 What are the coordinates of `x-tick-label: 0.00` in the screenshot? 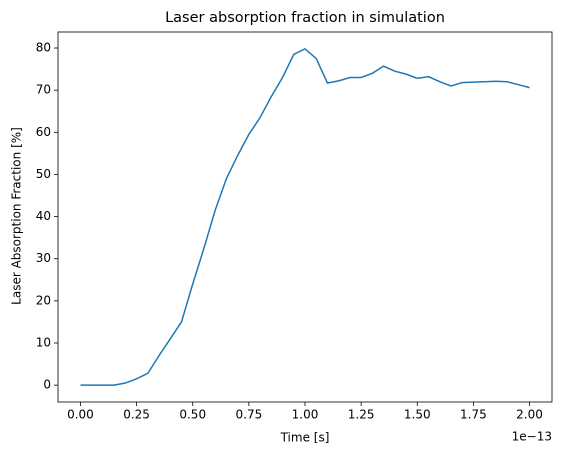 It's located at (80, 415).